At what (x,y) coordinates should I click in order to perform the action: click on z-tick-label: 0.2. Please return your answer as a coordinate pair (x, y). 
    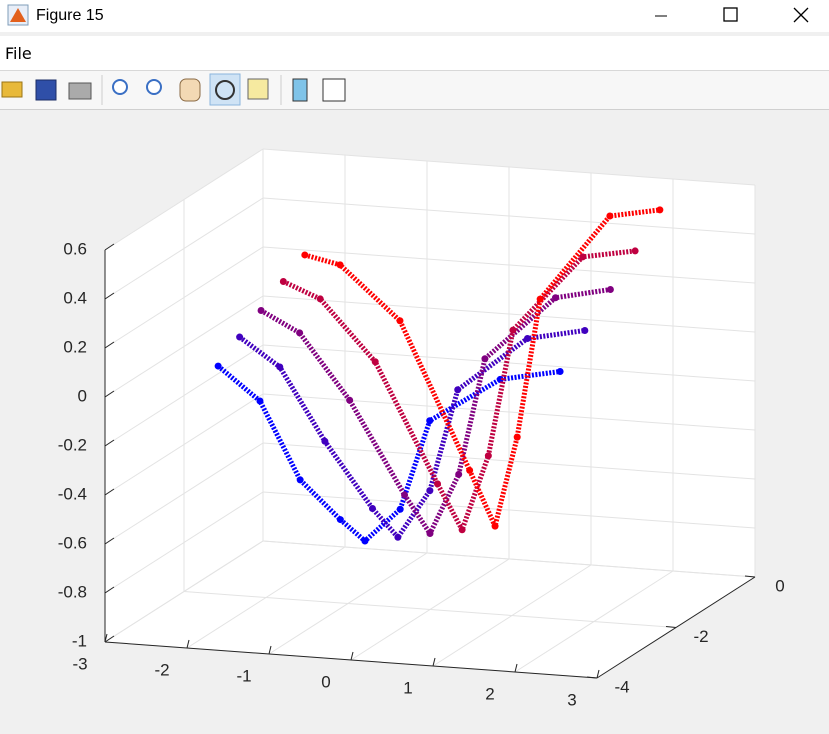
    Looking at the image, I should click on (75, 346).